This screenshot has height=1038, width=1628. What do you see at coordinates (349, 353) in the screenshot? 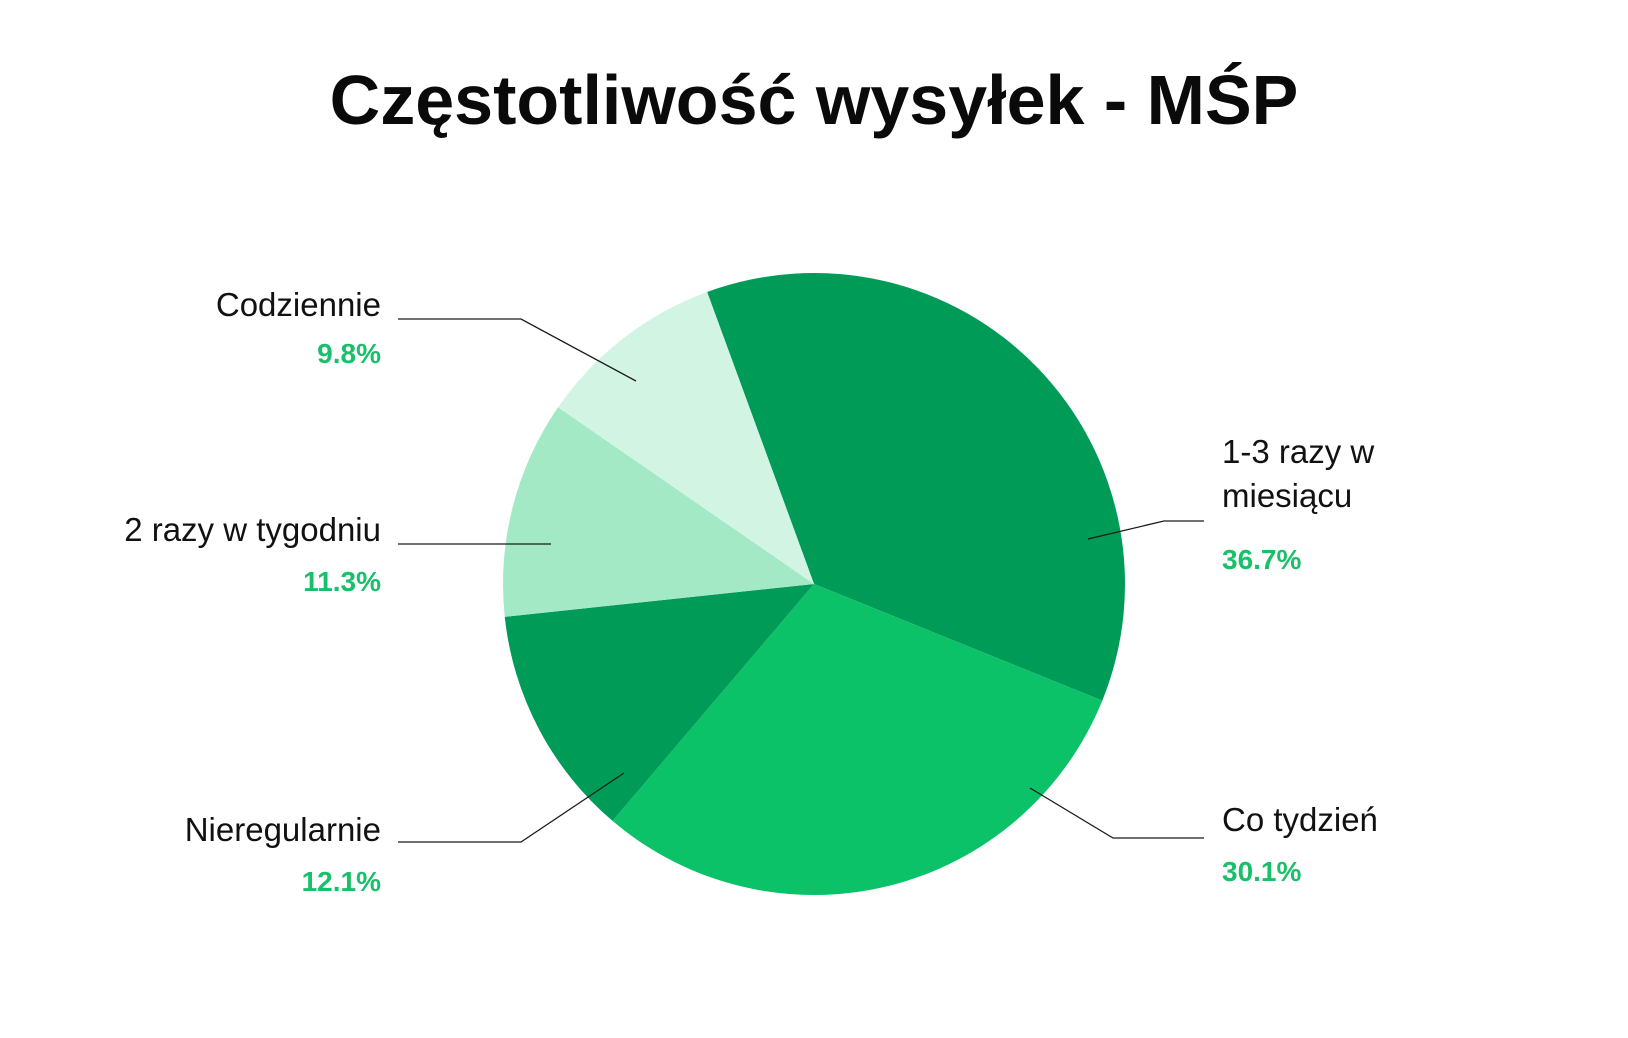
I see `slice-value-5: 9.8%` at bounding box center [349, 353].